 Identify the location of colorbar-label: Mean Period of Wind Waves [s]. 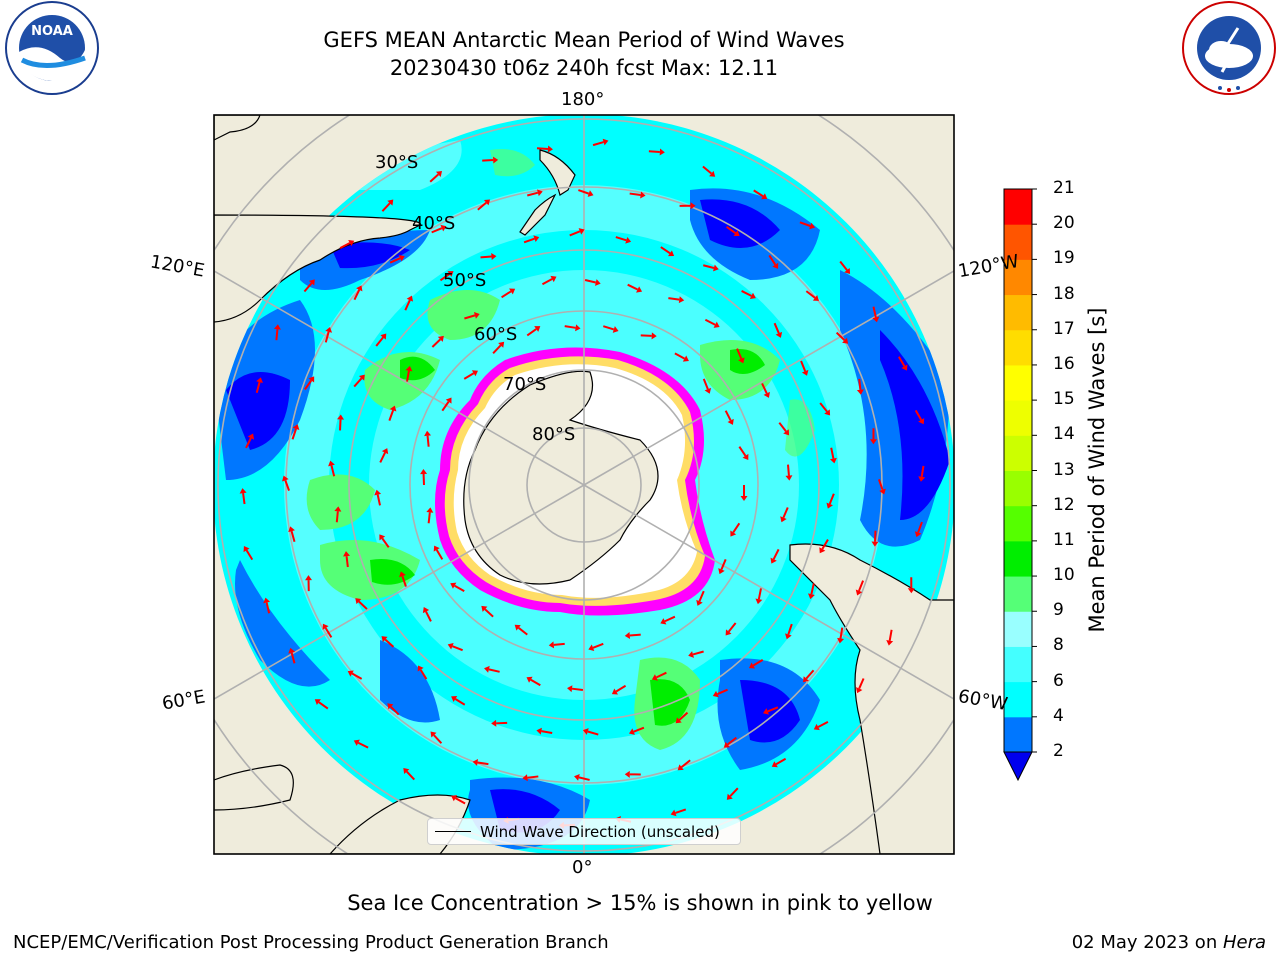
(1097, 470).